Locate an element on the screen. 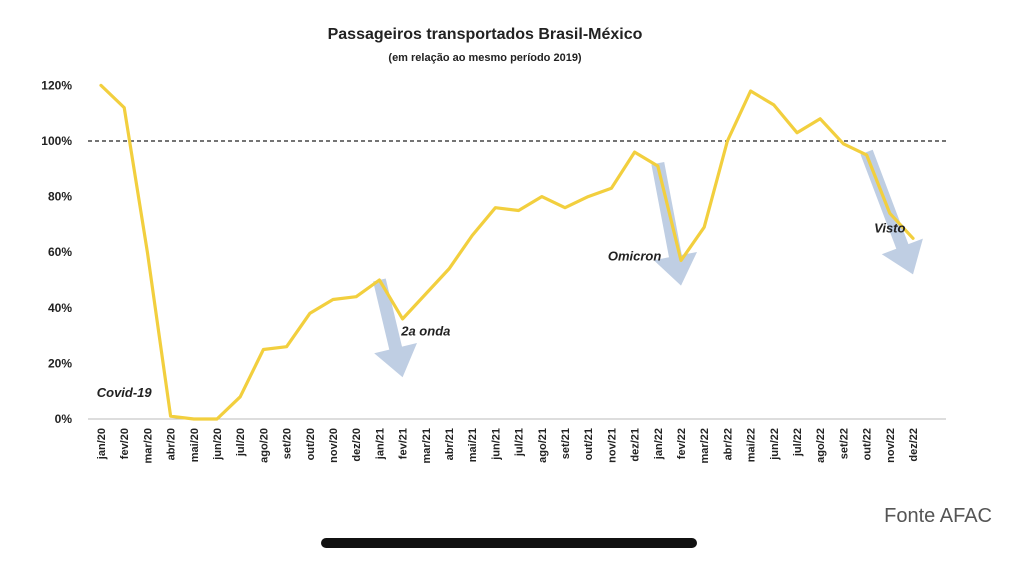 The height and width of the screenshot is (562, 1024). x-tick-label: set/22 is located at coordinates (844, 443).